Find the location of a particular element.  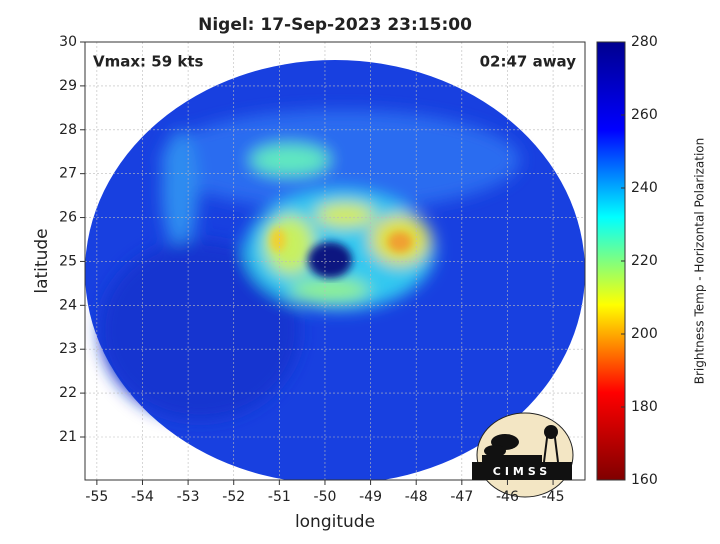

colorbar-tick-label: 200 is located at coordinates (644, 334).